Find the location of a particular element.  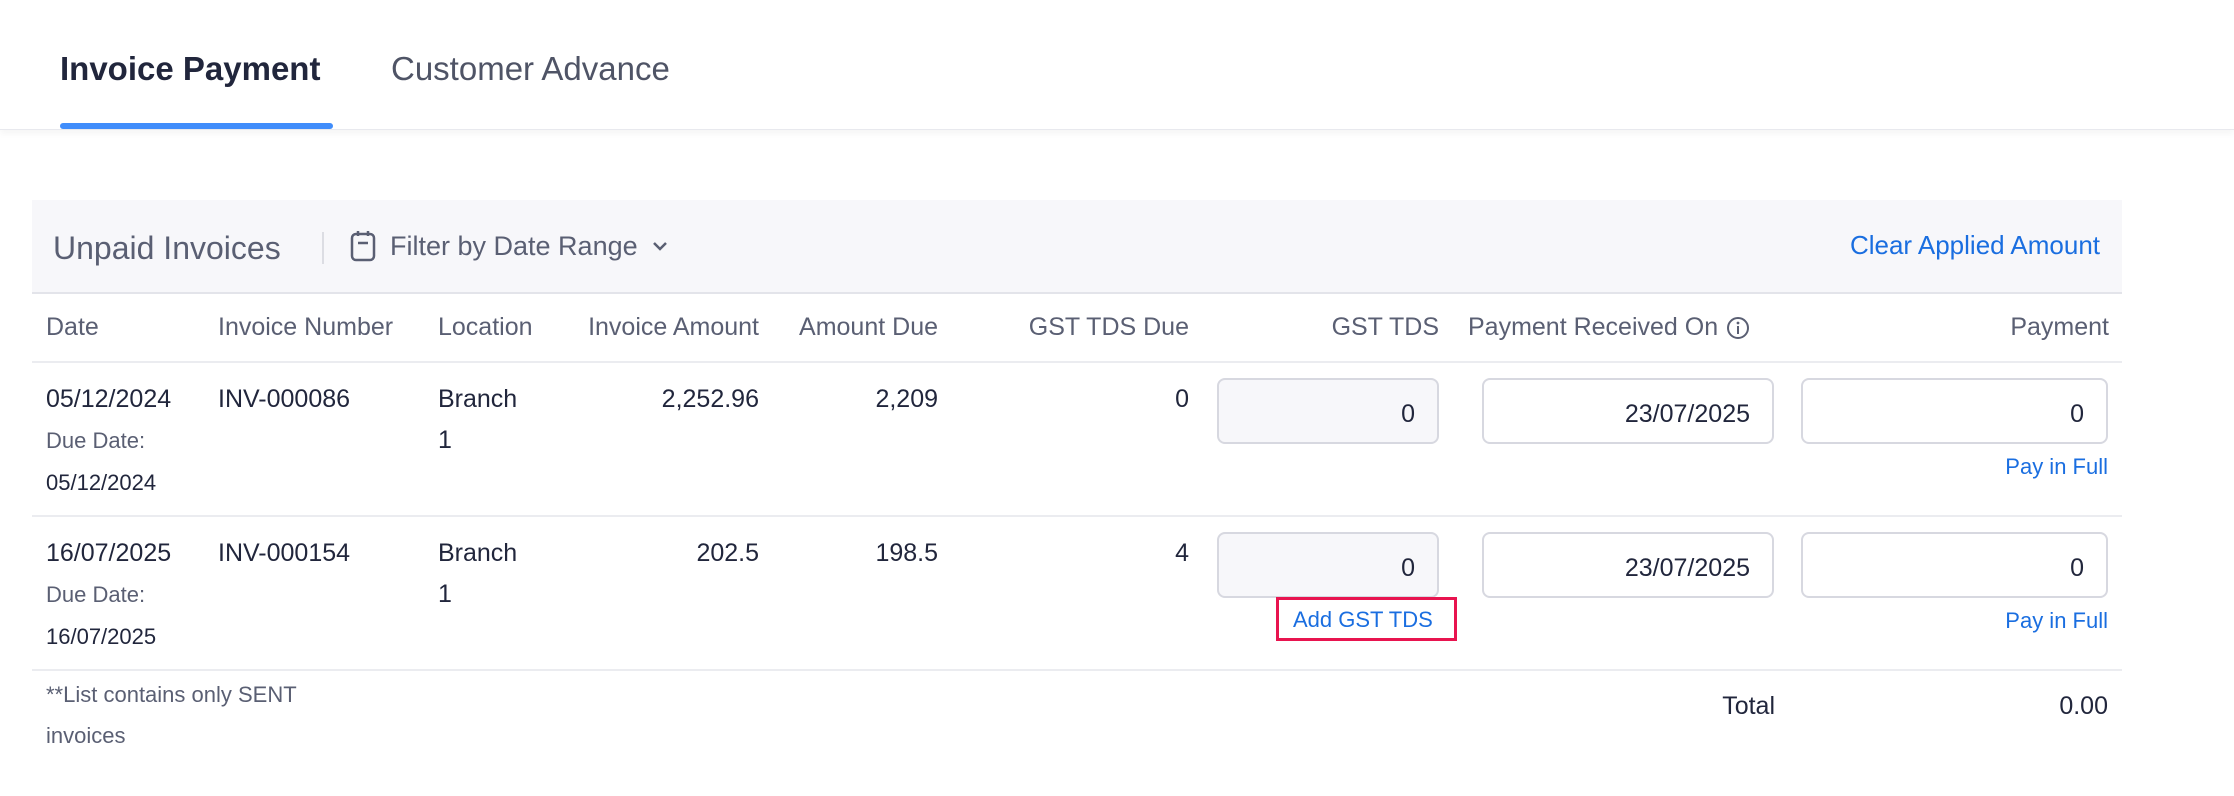

footnote: **List contains only SENT is located at coordinates (171, 694).